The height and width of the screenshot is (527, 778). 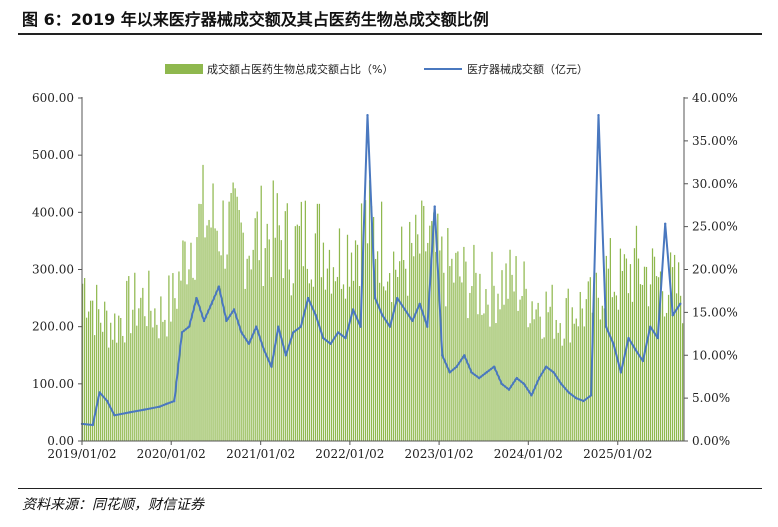 I want to click on legend: 成交额占医药生物总成交额占比（%） 医疗器械成交额（亿元）, so click(x=376, y=69).